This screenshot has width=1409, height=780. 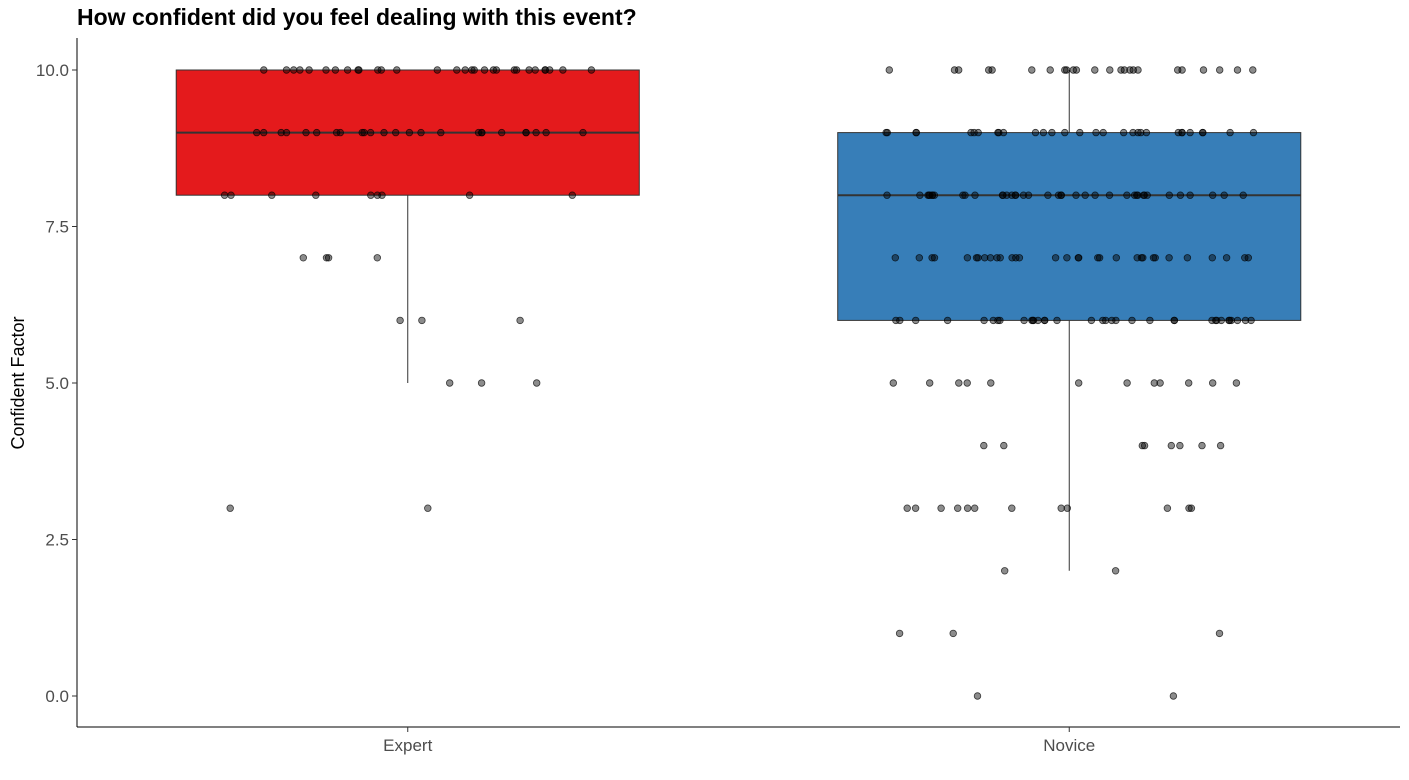 What do you see at coordinates (18, 382) in the screenshot?
I see `y-axis-title: Confident Factor` at bounding box center [18, 382].